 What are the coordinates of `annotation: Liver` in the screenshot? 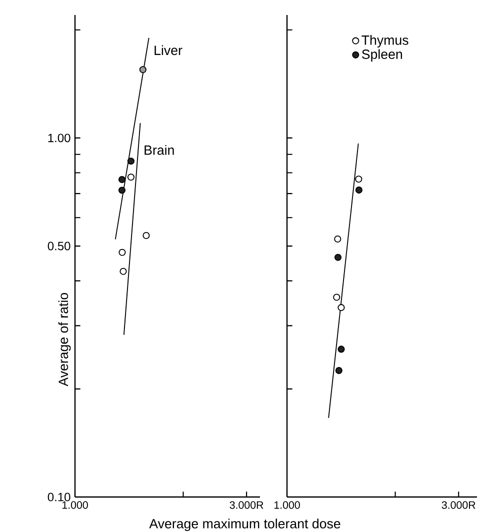 It's located at (168, 50).